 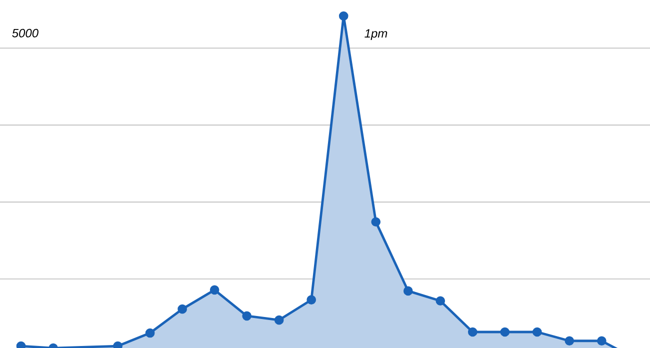 What do you see at coordinates (25, 33) in the screenshot?
I see `annotation: 5000` at bounding box center [25, 33].